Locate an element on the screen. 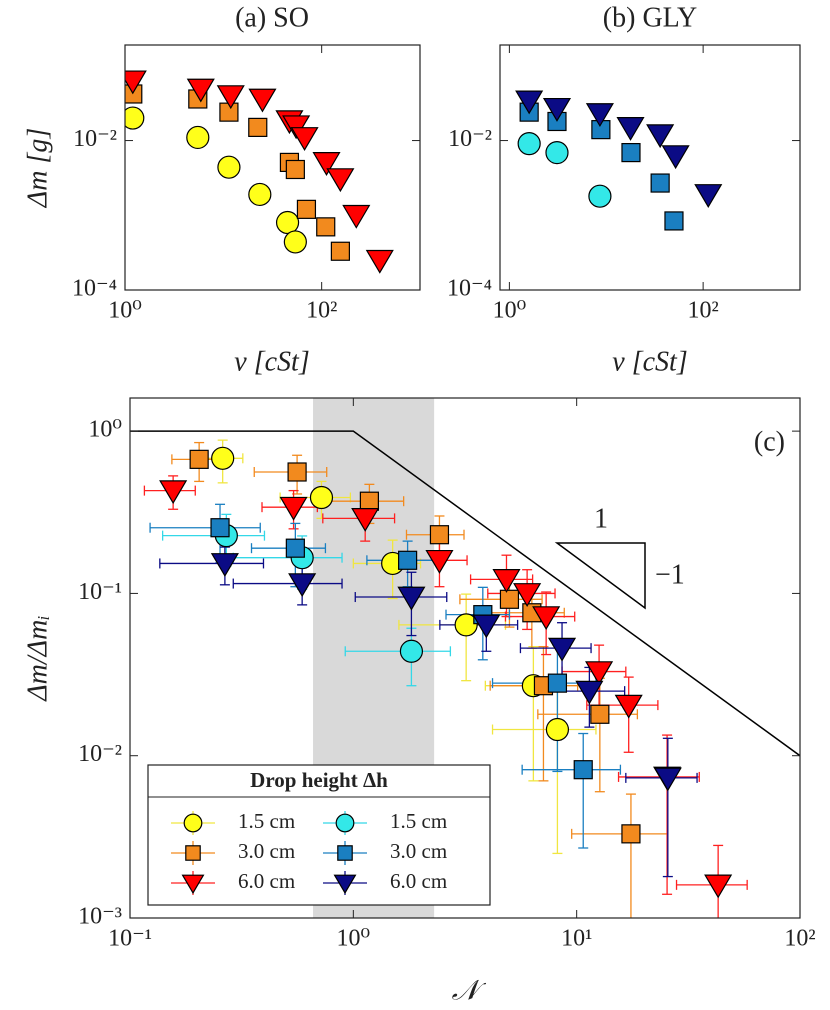 This screenshot has height=1010, width=830. panel-label: (c) is located at coordinates (769, 441).